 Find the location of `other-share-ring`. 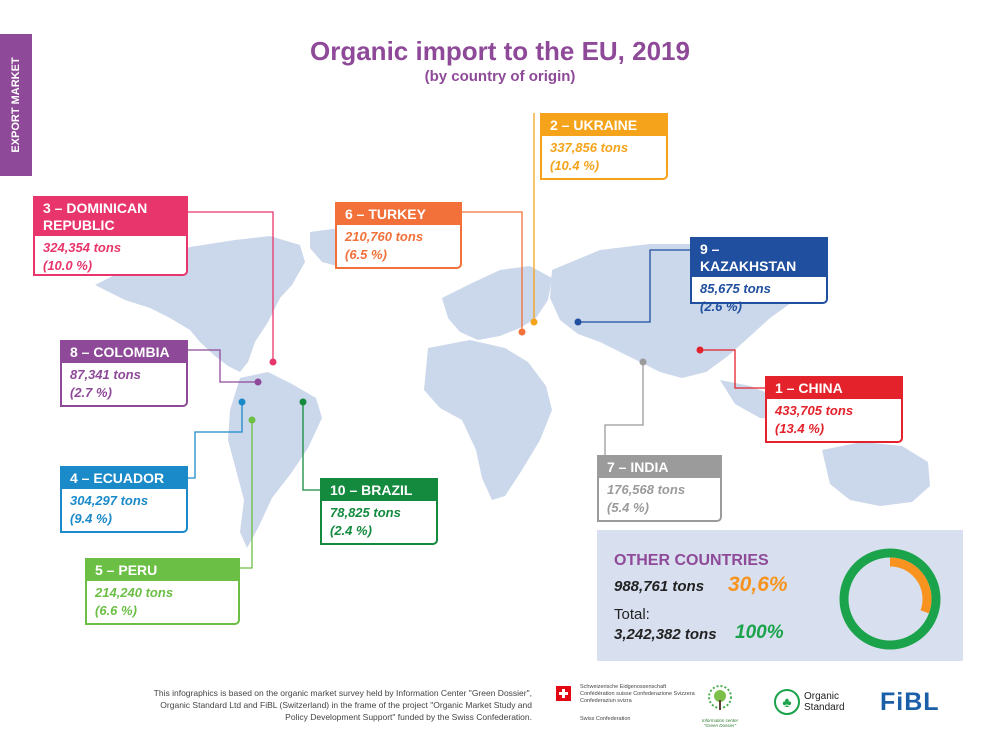

other-share-ring is located at coordinates (890, 599).